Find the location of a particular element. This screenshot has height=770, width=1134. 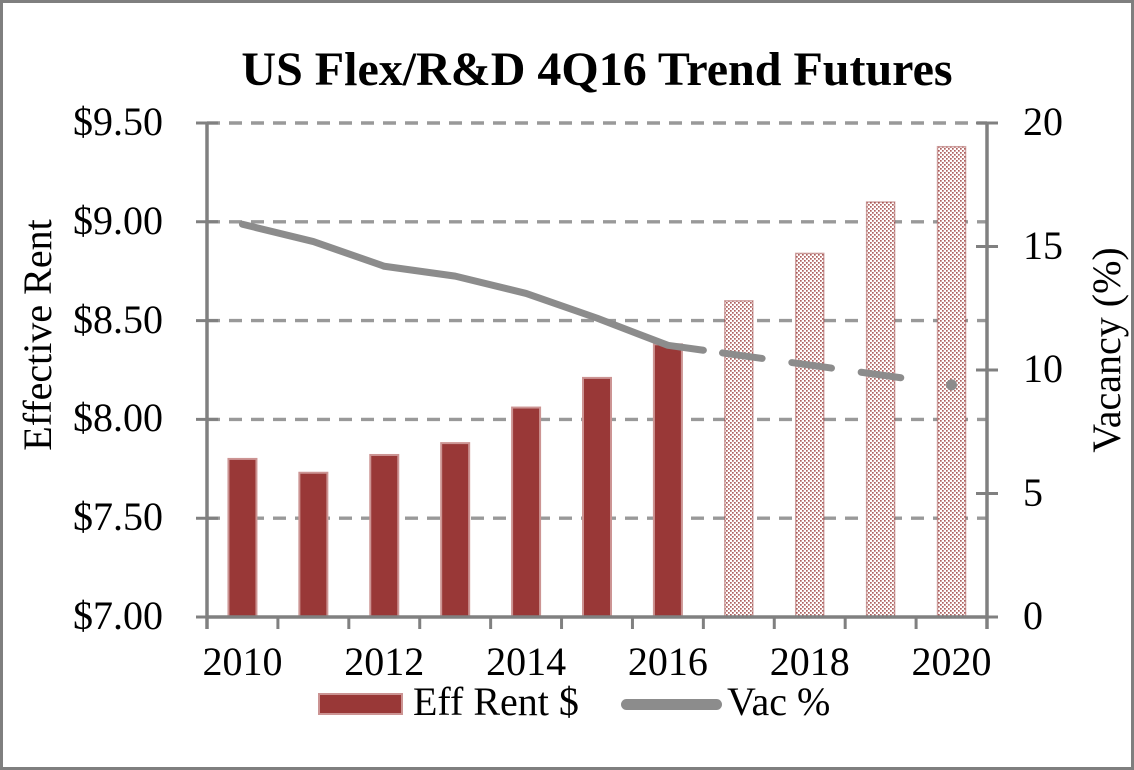

vacancy-line-forecast-dashed is located at coordinates (826, 367).